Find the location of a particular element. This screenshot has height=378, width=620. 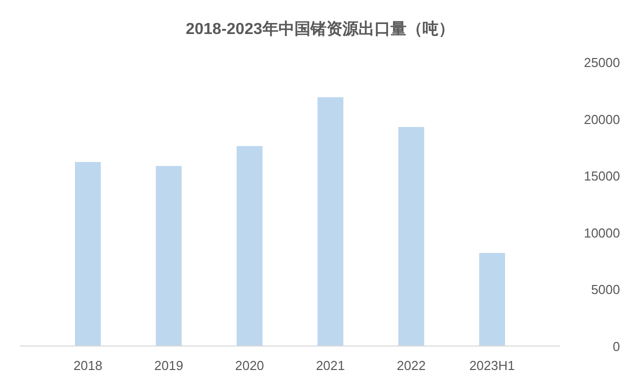

y-tick-label: 25000 is located at coordinates (602, 62).